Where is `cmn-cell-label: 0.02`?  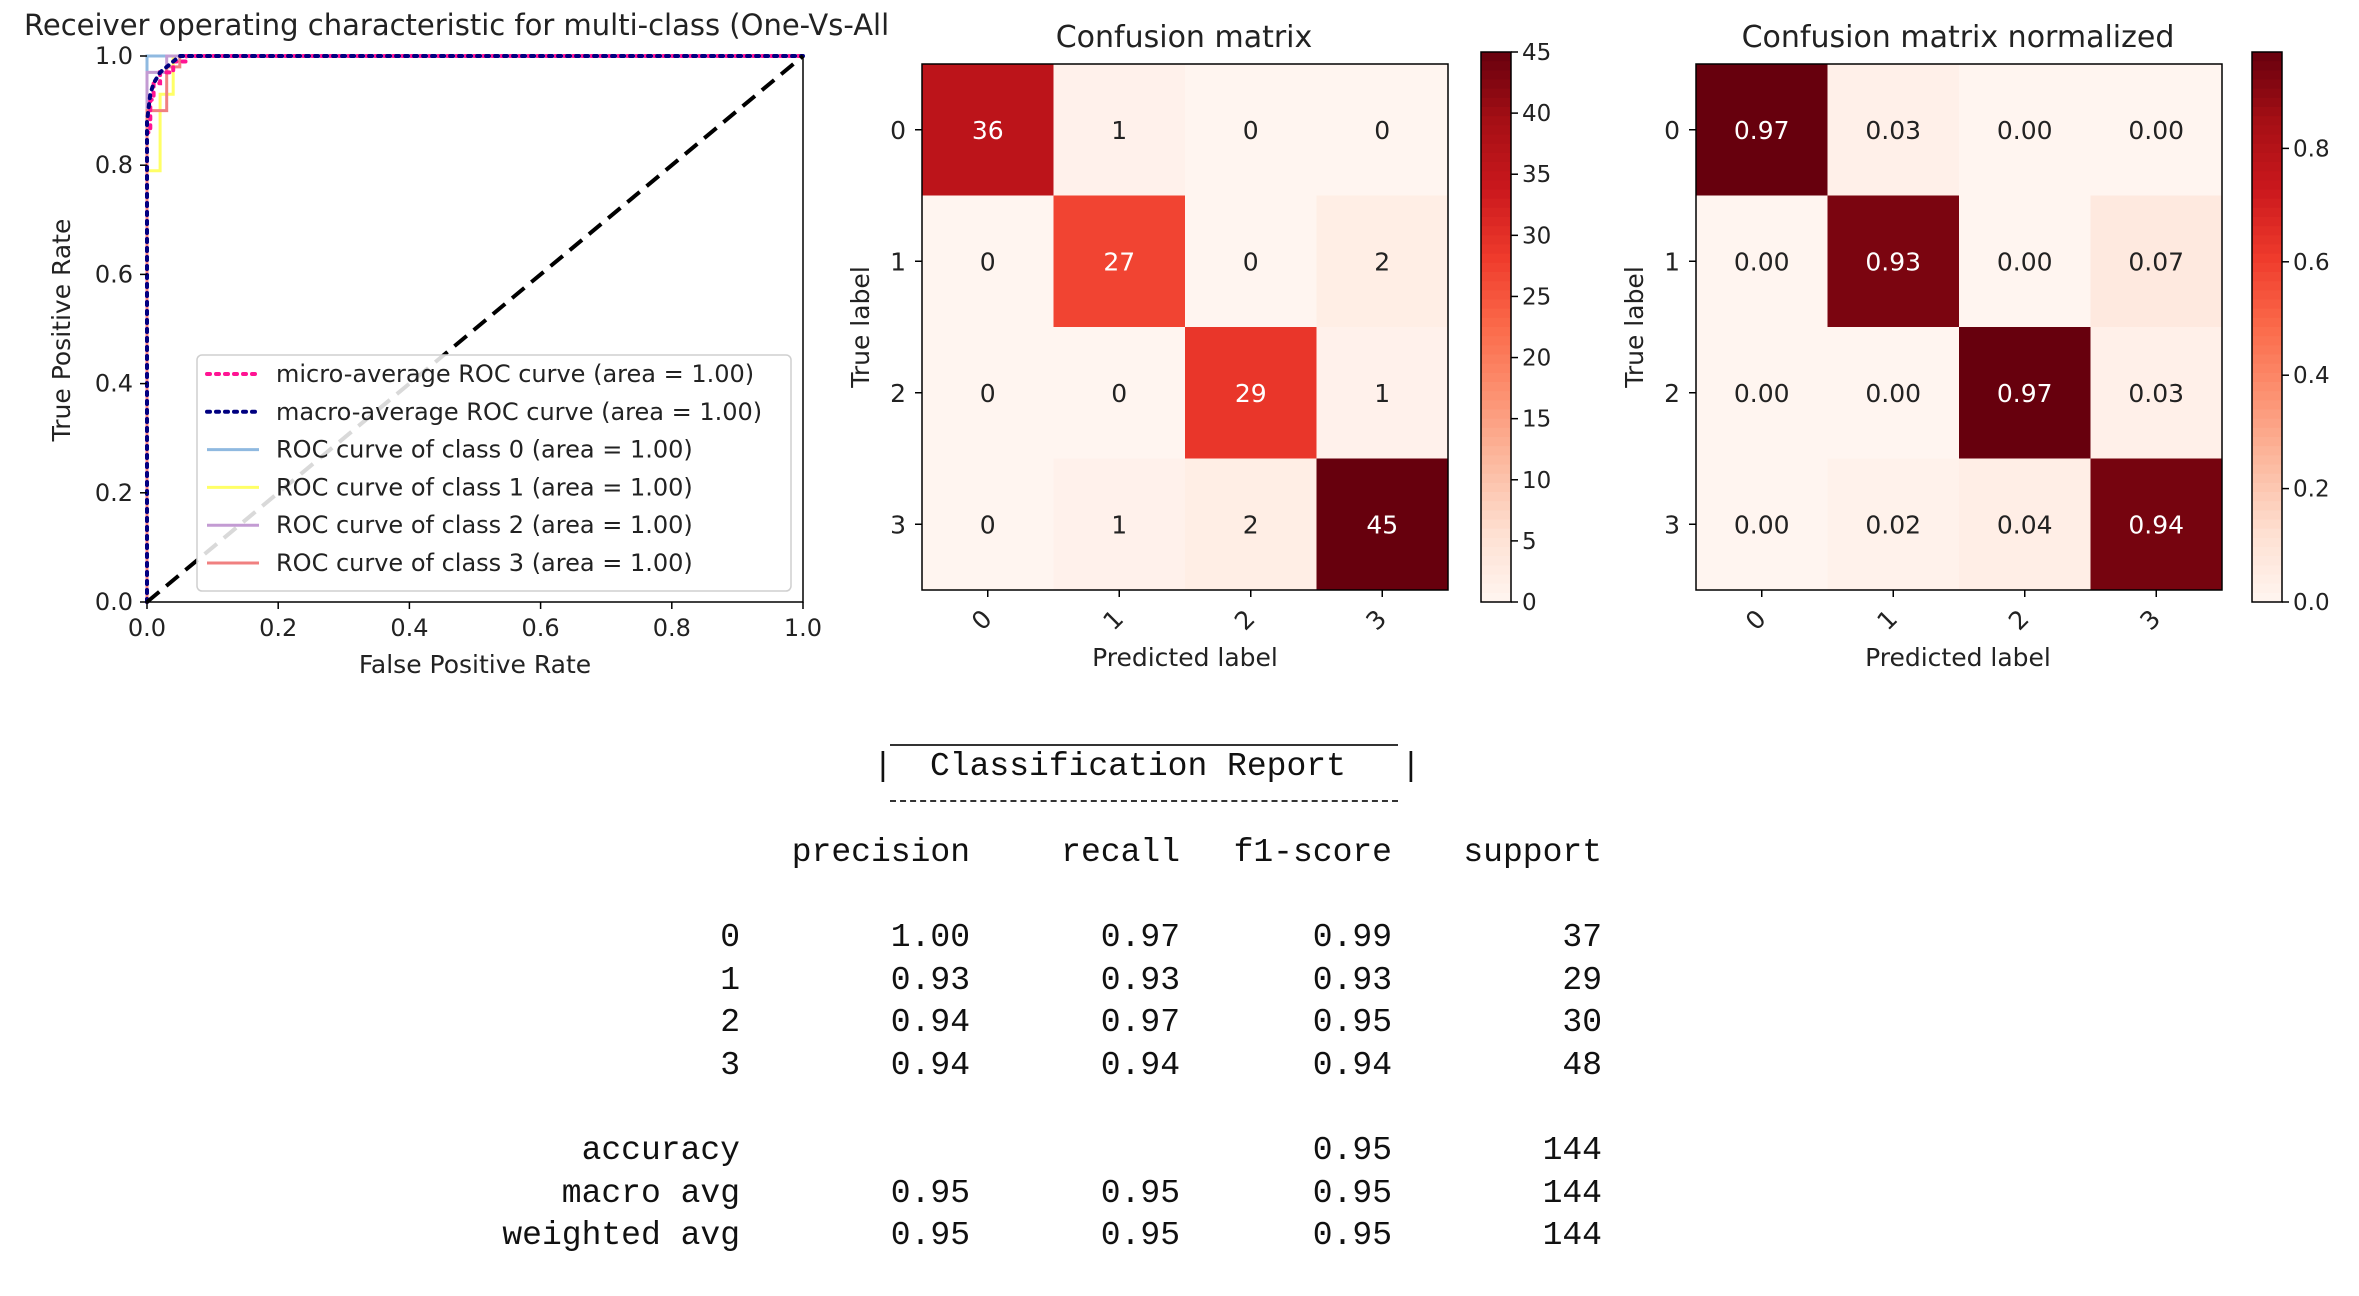 cmn-cell-label: 0.02 is located at coordinates (1893, 524).